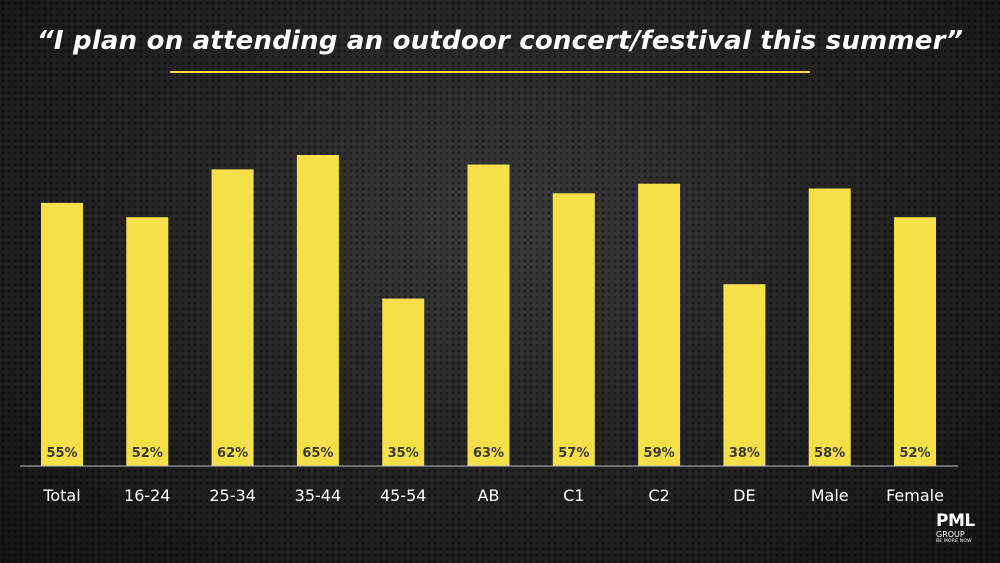  Describe the element at coordinates (829, 453) in the screenshot. I see `value-label-male: 58%` at that location.